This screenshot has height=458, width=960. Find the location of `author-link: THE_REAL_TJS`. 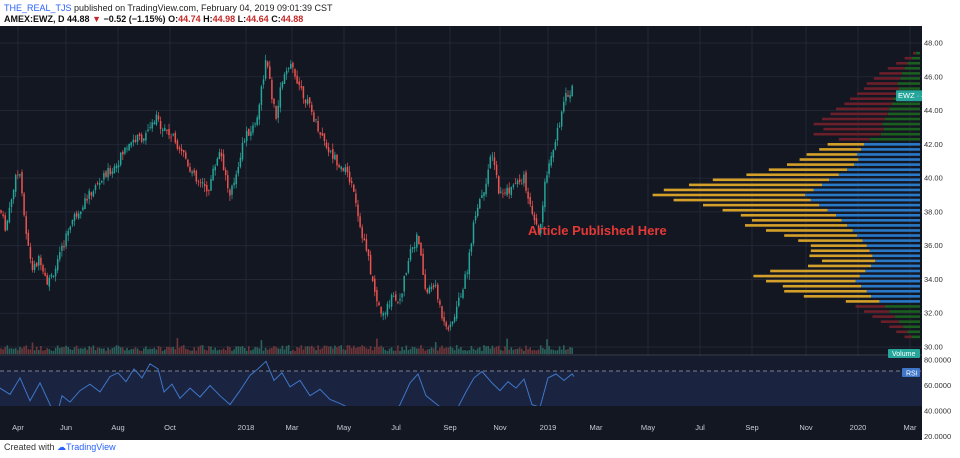

author-link: THE_REAL_TJS is located at coordinates (38, 8).